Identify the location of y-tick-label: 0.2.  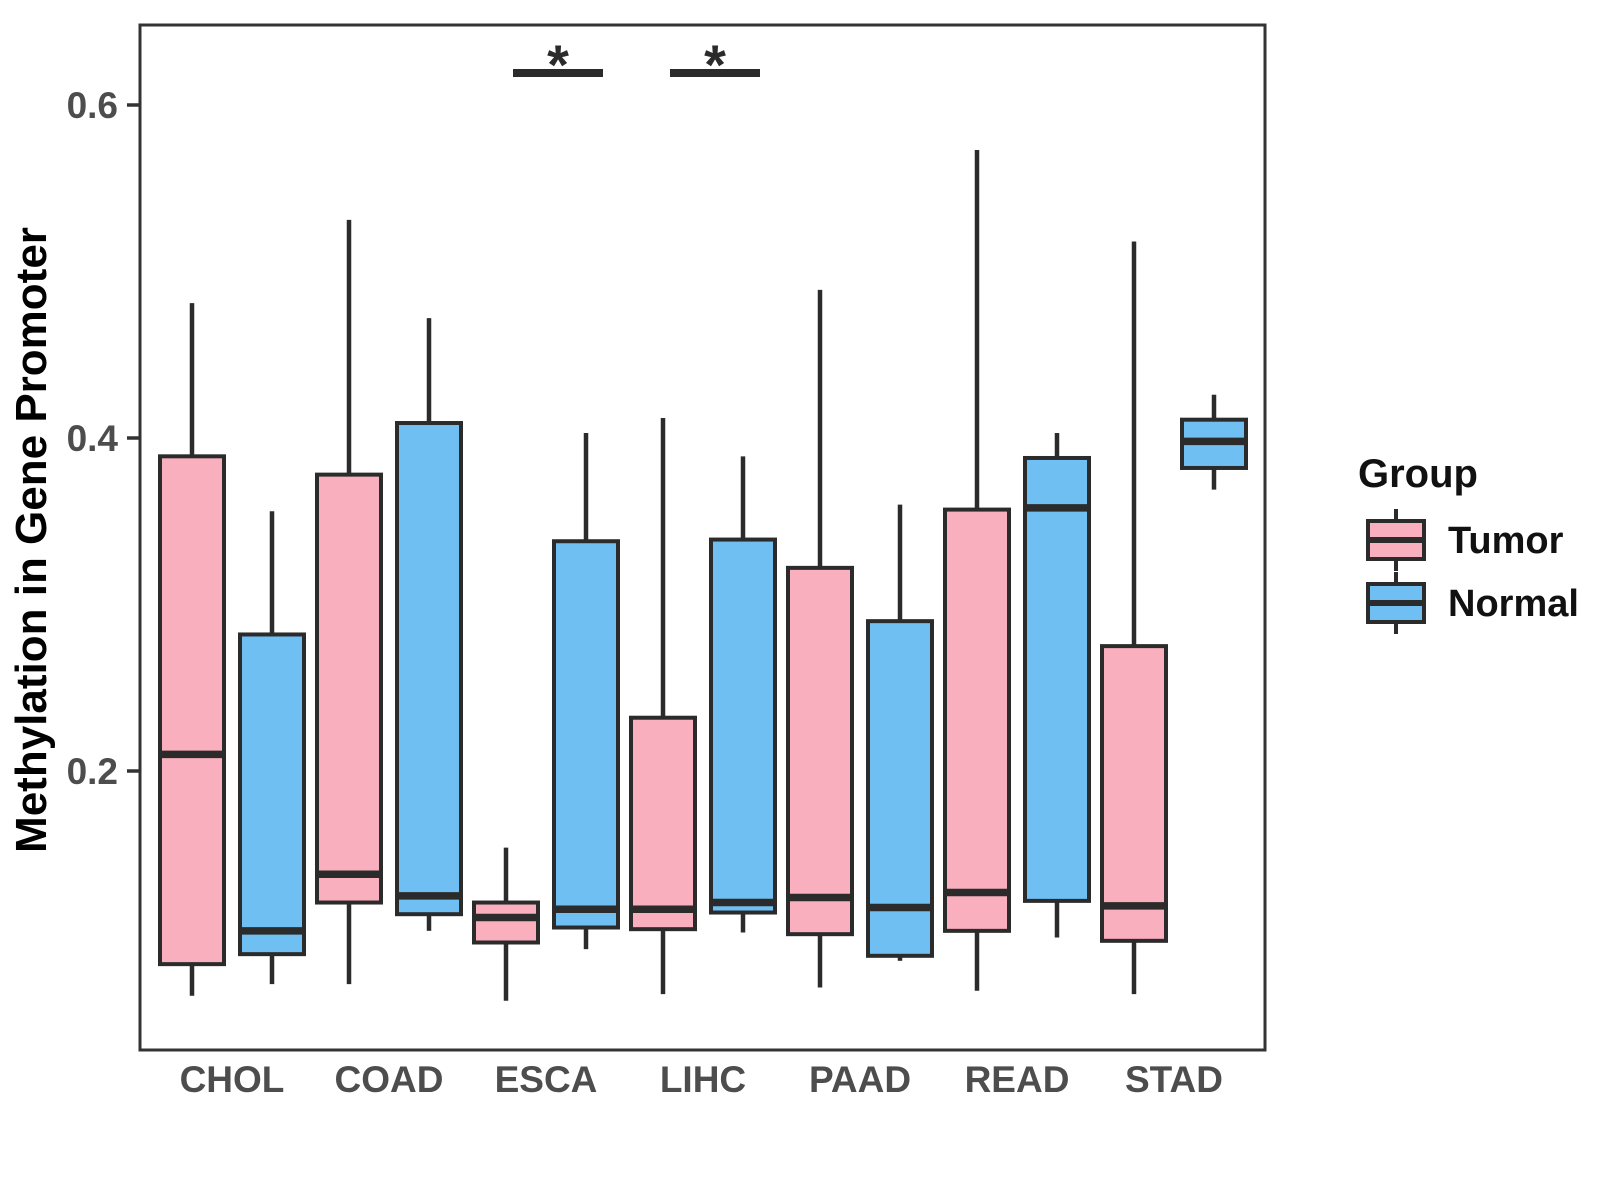
(92, 771).